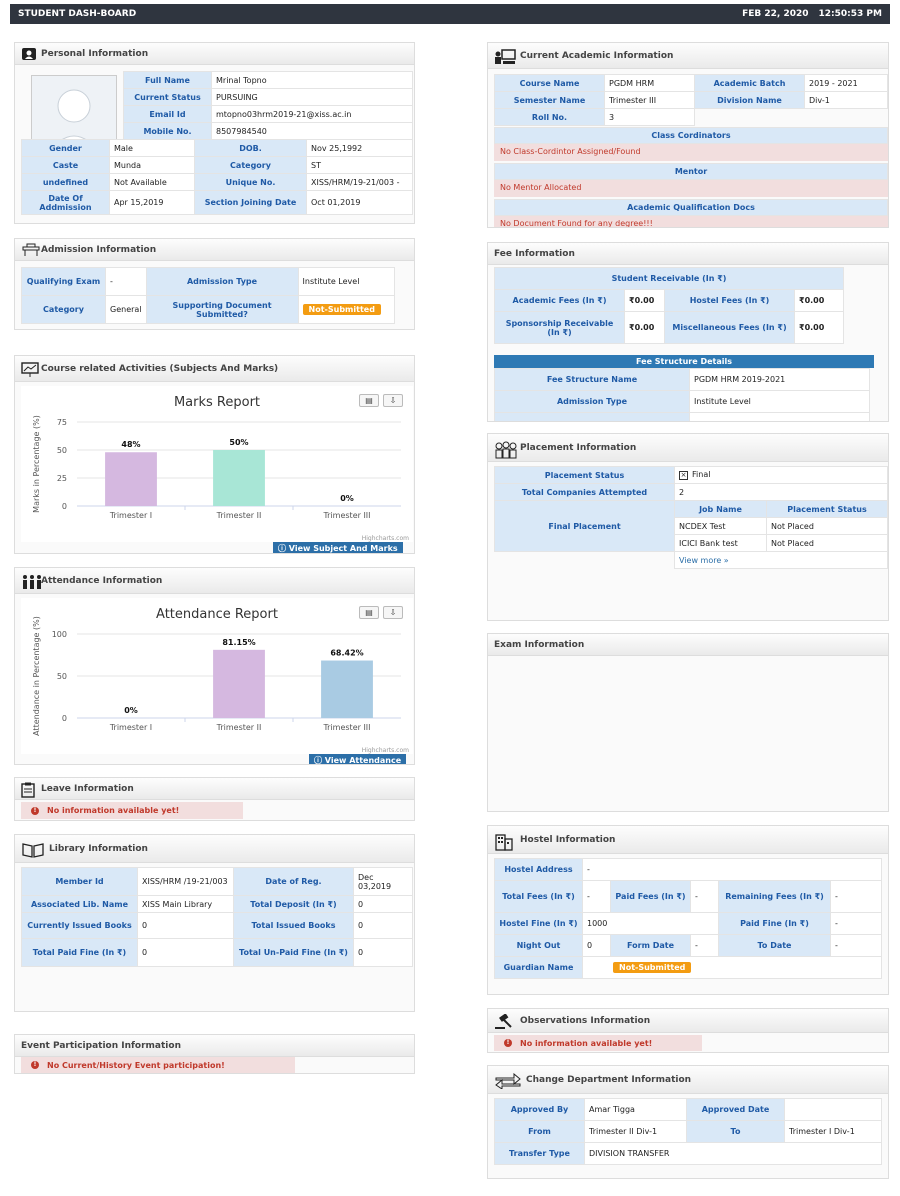  Describe the element at coordinates (136, 1065) in the screenshot. I see `event-alert-text: No Current/History Event participation!` at that location.